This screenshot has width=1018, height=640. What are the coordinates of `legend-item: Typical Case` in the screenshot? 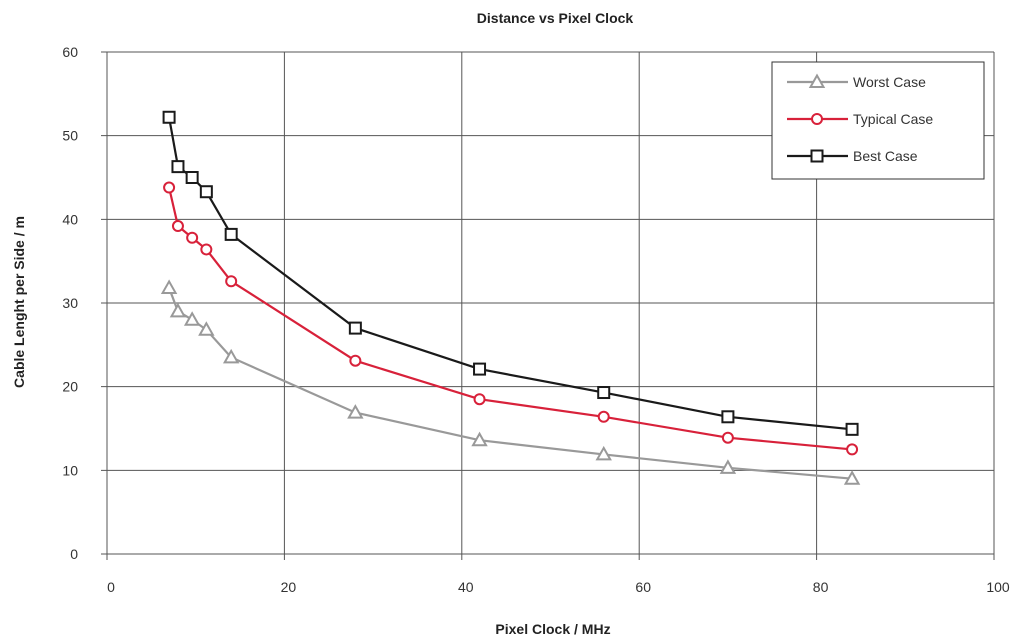 It's located at (860, 119).